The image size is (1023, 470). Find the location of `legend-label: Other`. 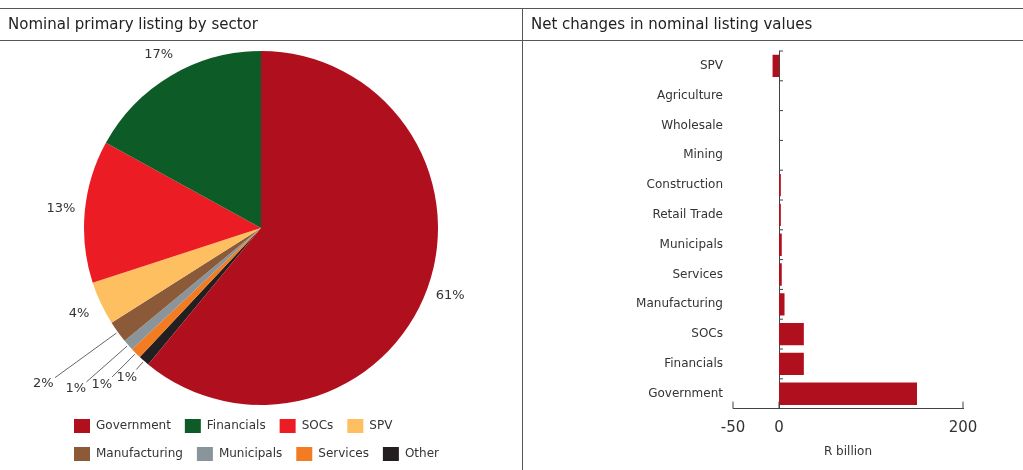

legend-label: Other is located at coordinates (422, 453).